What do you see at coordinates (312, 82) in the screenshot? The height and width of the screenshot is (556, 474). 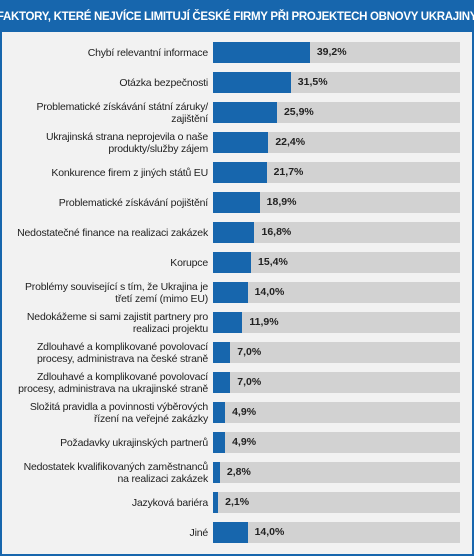 I see `value-label: 31,5%` at bounding box center [312, 82].